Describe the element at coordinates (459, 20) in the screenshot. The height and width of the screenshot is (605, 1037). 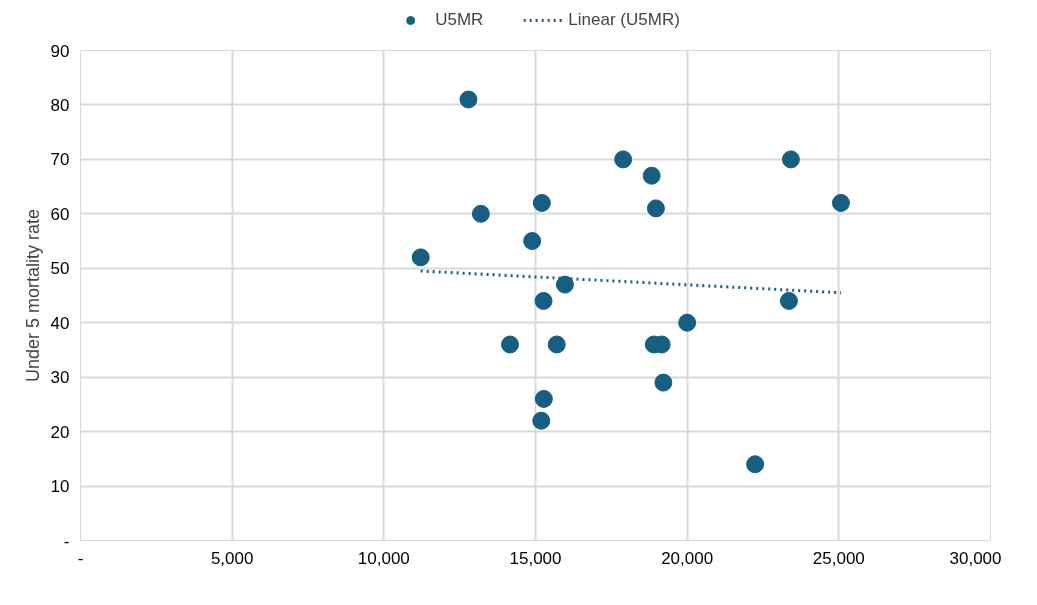
I see `legend-label: U5MR` at that location.